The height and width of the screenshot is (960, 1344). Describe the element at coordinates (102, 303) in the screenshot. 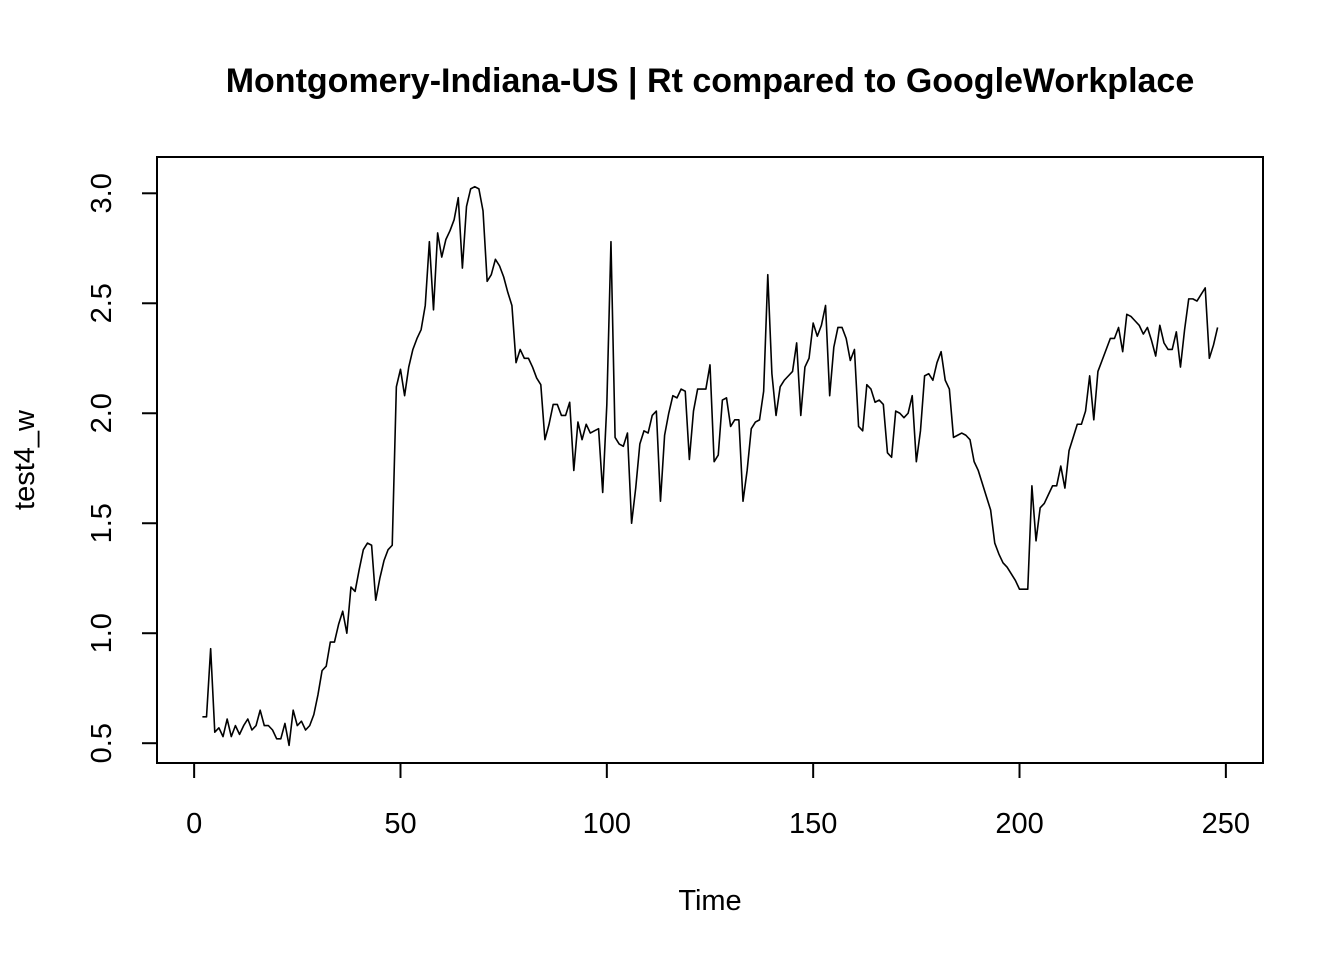

I see `y-tick-label: 2.5` at that location.